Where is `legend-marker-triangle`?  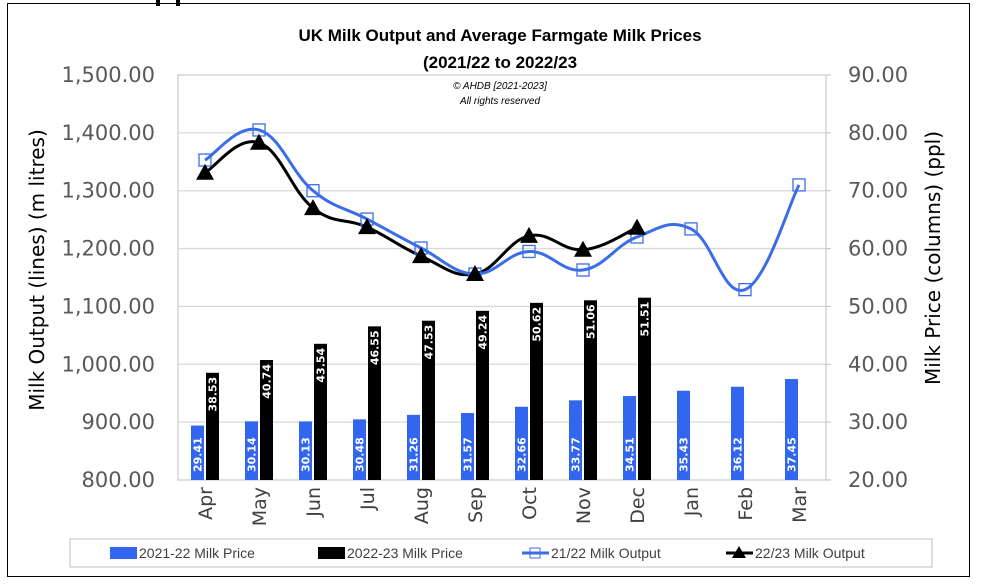
legend-marker-triangle is located at coordinates (739, 552).